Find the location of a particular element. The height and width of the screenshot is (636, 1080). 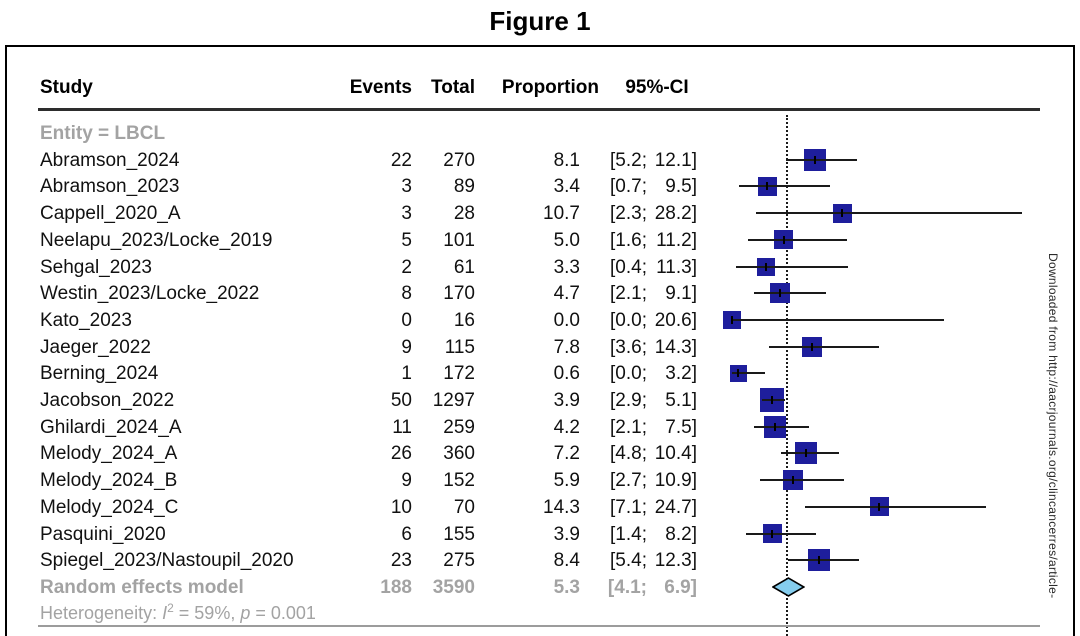

proportion-cell: 7.2 is located at coordinates (566, 454).